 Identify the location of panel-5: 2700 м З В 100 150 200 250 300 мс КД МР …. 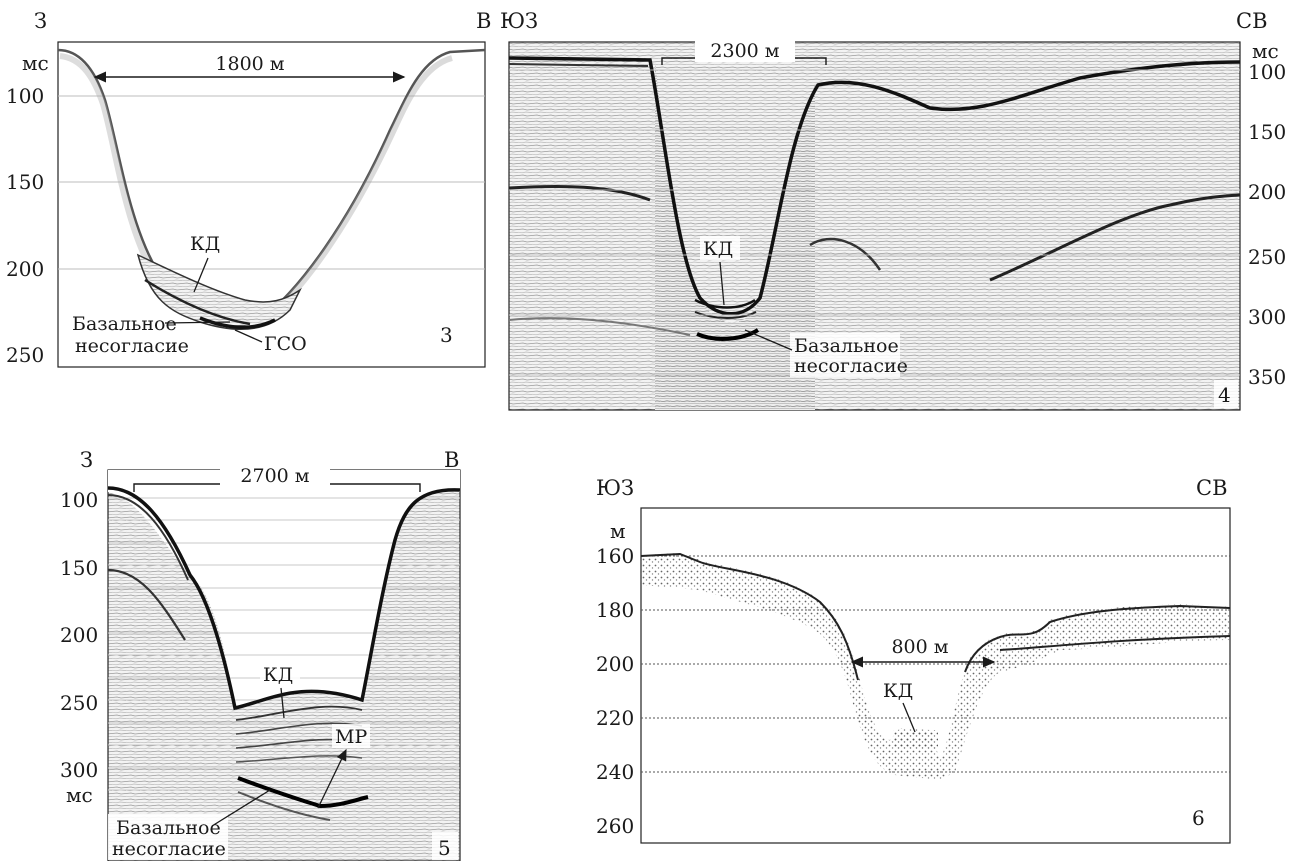
(260, 654).